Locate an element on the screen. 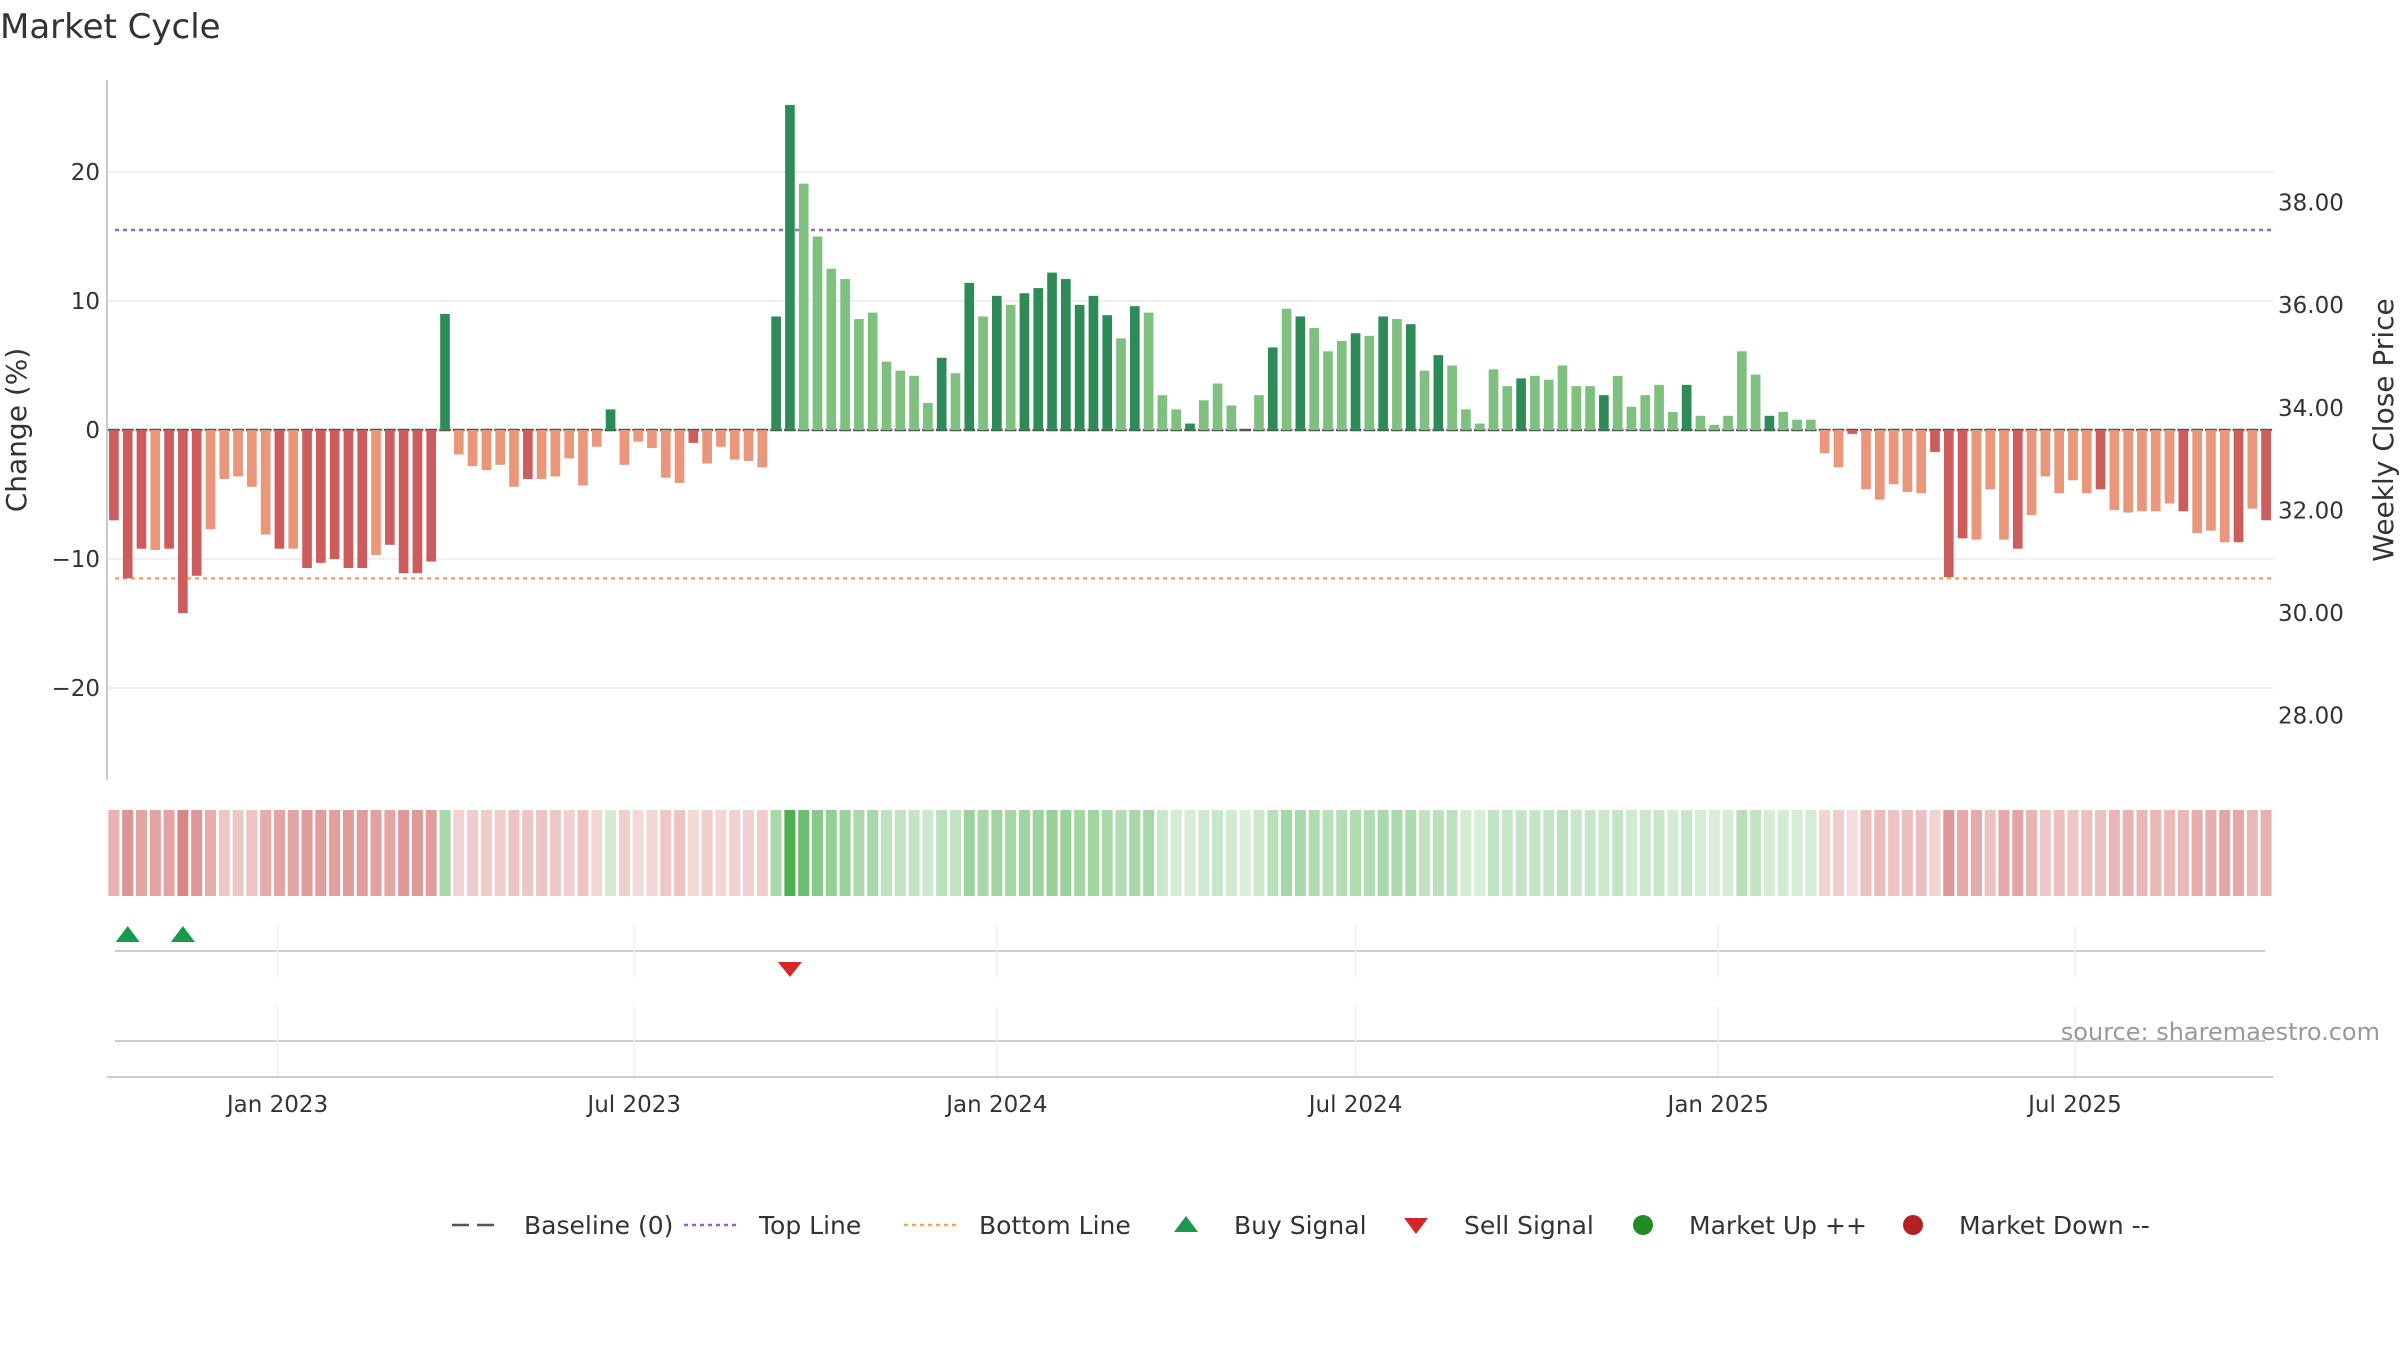 The image size is (2400, 1350). legend-item: Market Down -- is located at coordinates (2026, 1225).